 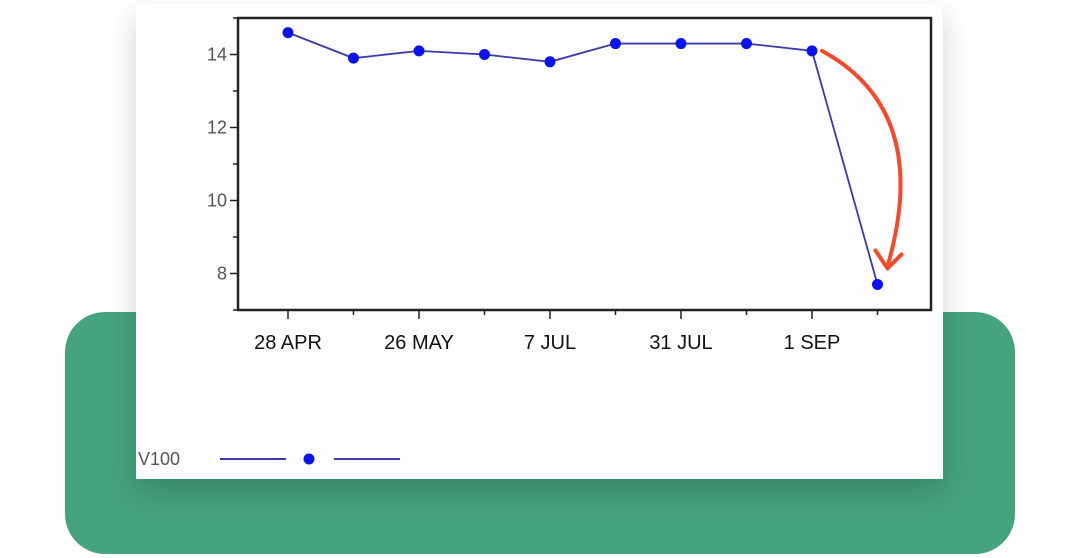 I want to click on x-tick-label: 7 JUL, so click(x=550, y=343).